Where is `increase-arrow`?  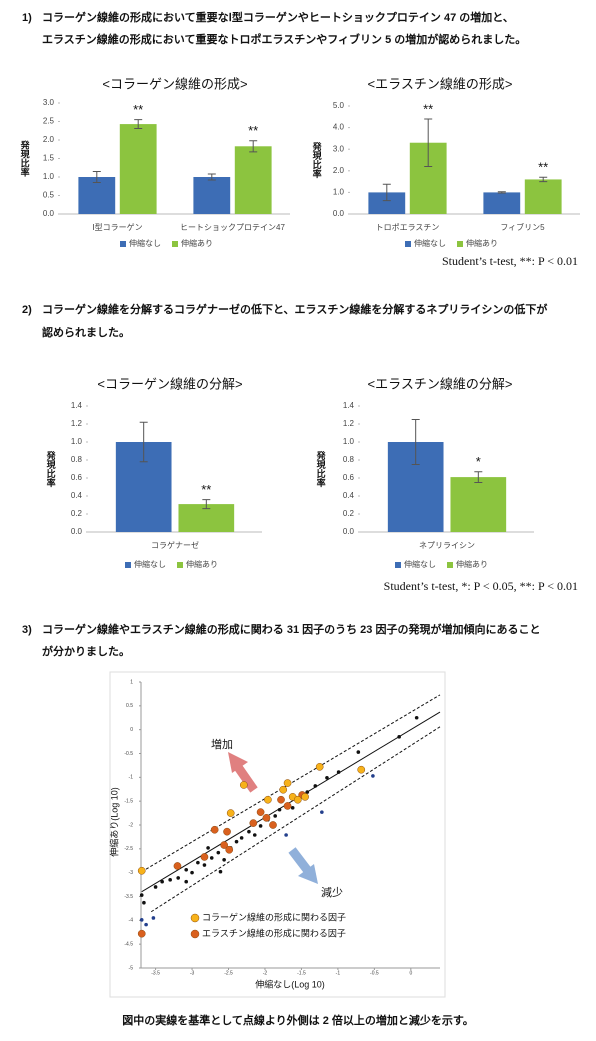 increase-arrow is located at coordinates (243, 772).